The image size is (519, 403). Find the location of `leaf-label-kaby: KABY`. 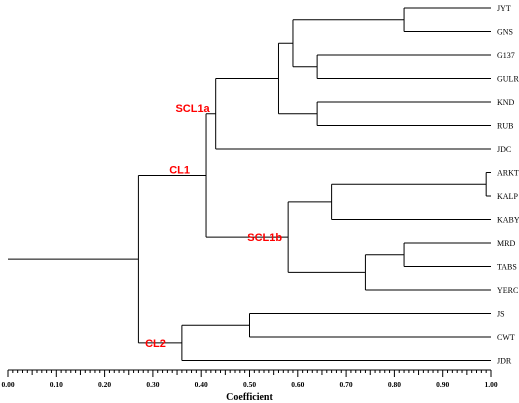

leaf-label-kaby: KABY is located at coordinates (508, 220).